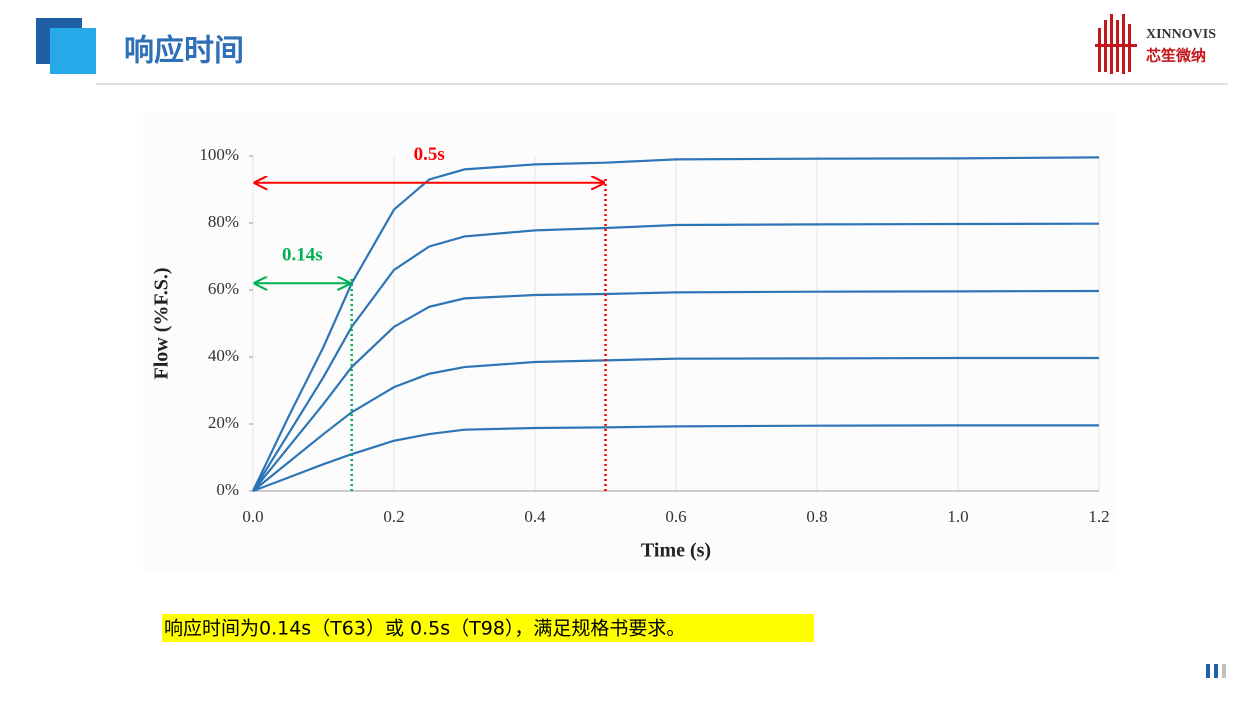 The height and width of the screenshot is (703, 1258). I want to click on logo-icon, so click(1116, 44).